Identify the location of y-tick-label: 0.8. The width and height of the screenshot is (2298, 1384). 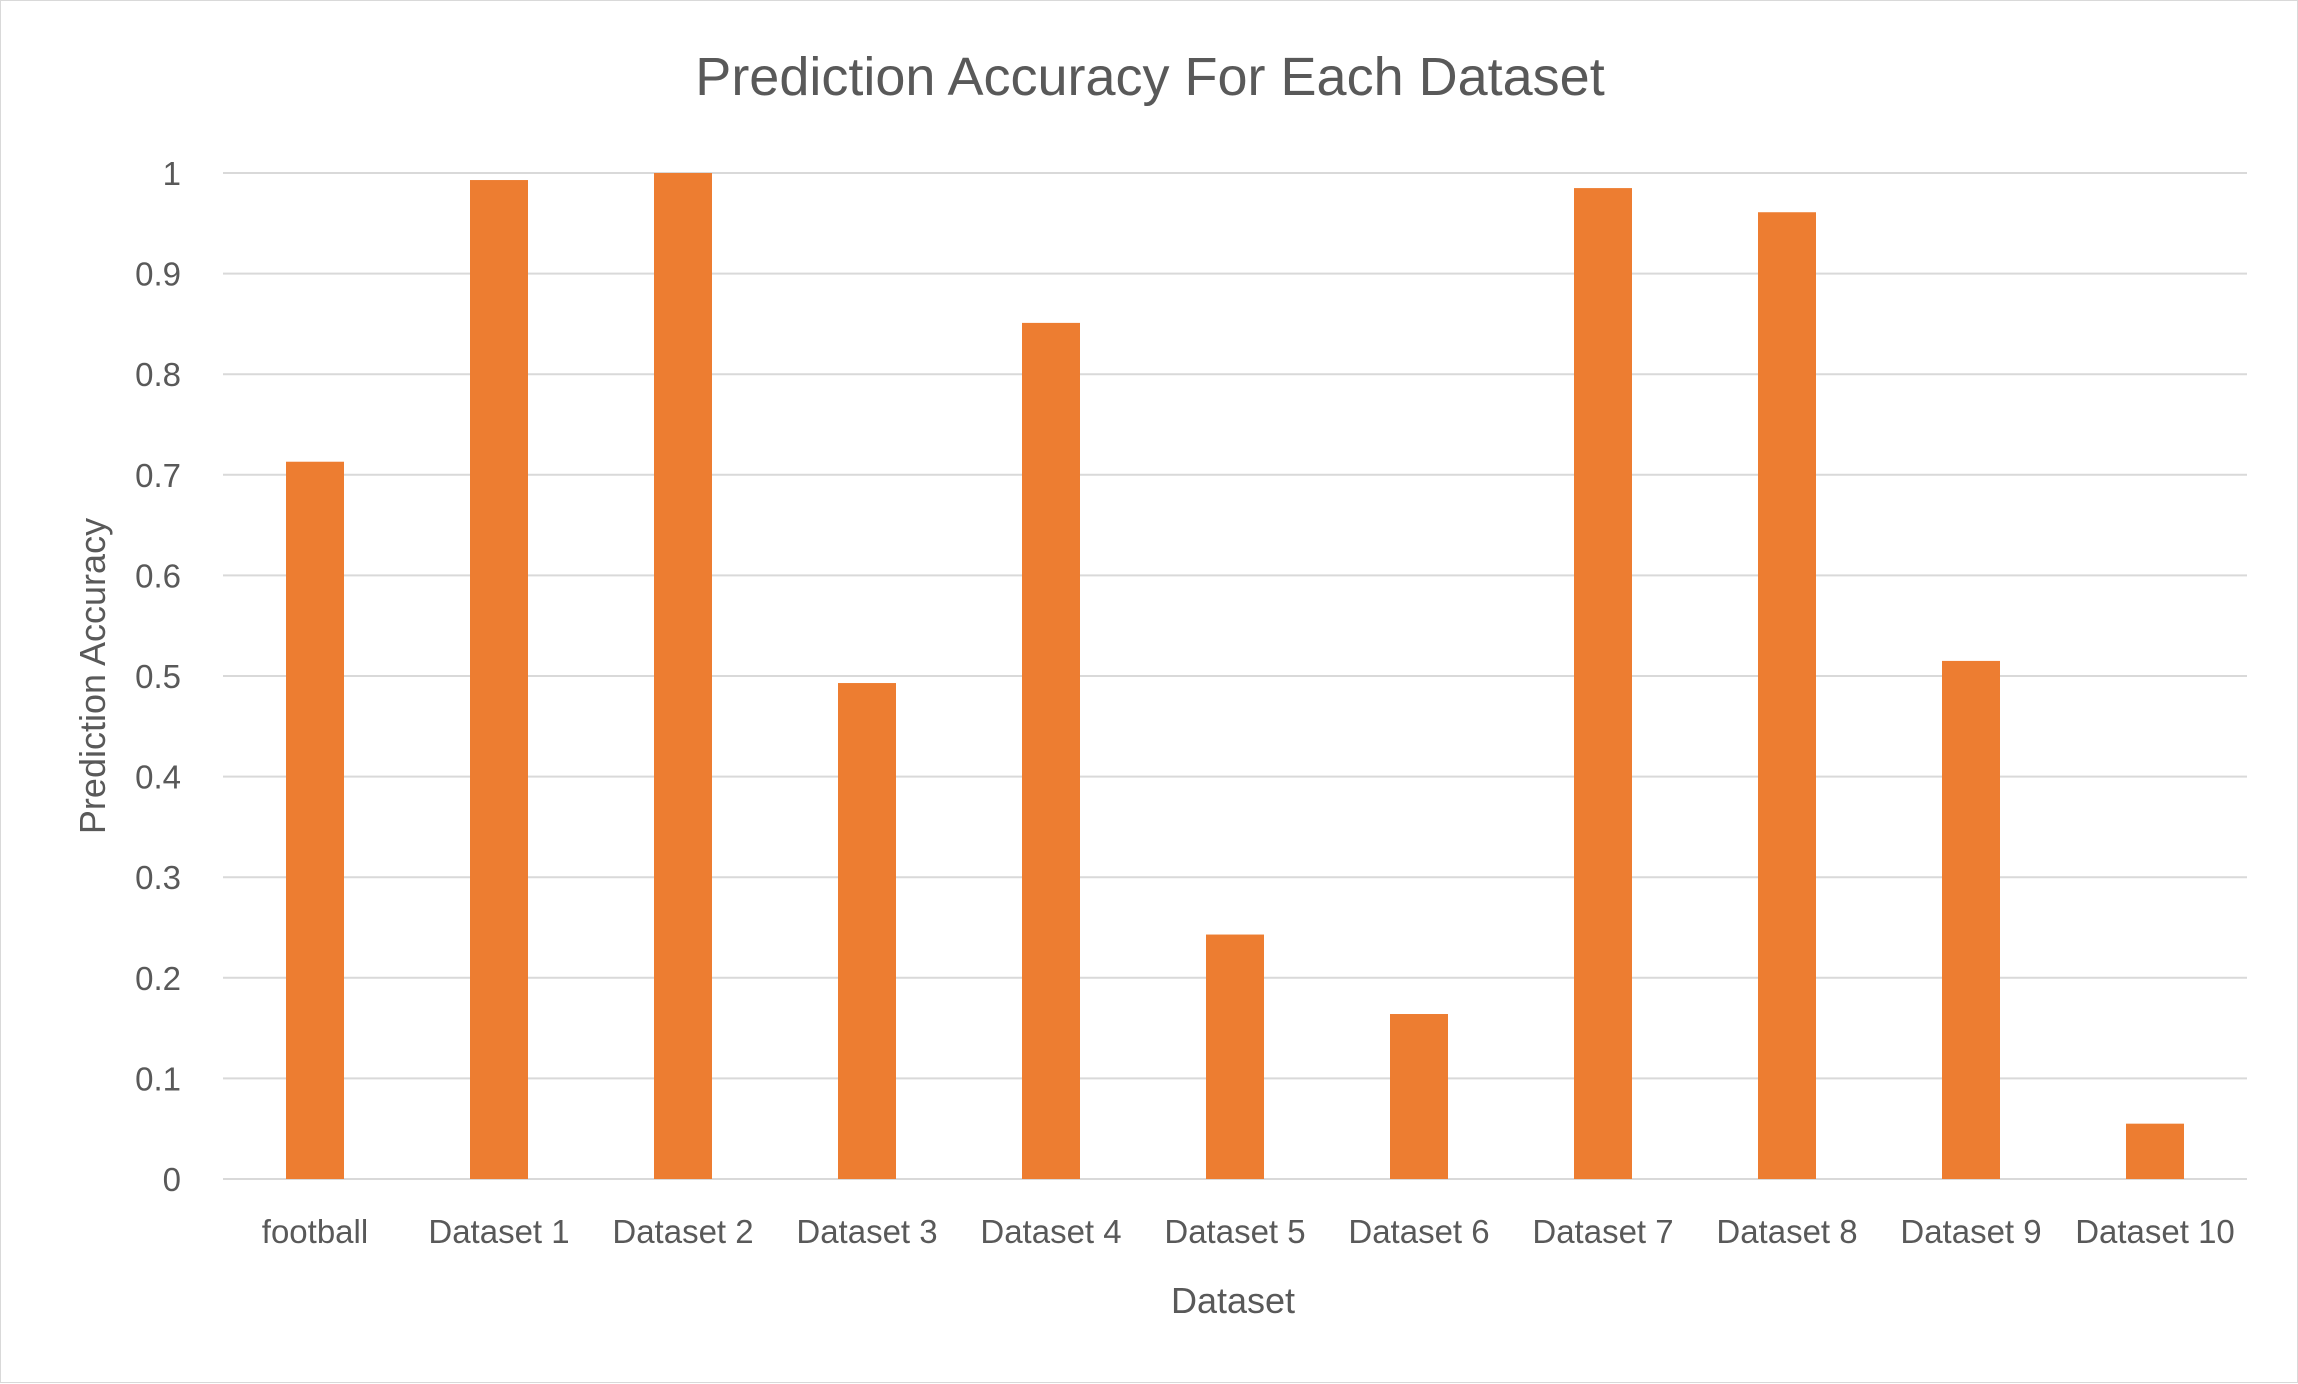
(158, 374).